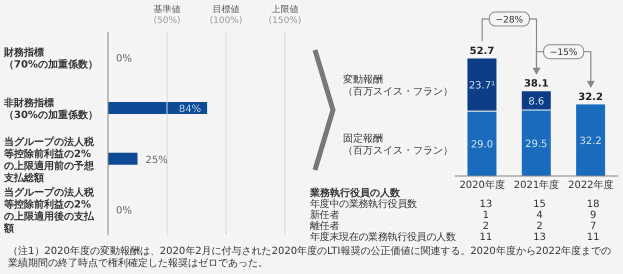 This screenshot has width=623, height=274. What do you see at coordinates (539, 215) in the screenshot?
I see `data-label: 4` at bounding box center [539, 215].